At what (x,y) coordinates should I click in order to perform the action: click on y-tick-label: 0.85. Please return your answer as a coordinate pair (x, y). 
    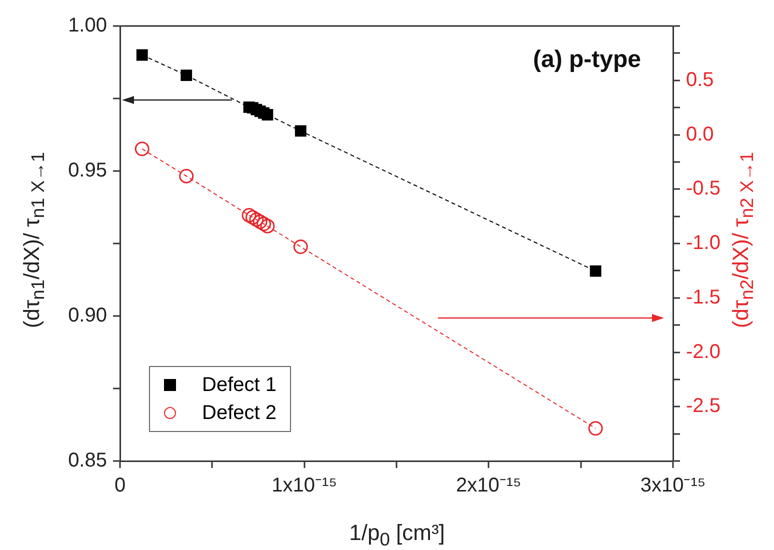
    Looking at the image, I should click on (87, 461).